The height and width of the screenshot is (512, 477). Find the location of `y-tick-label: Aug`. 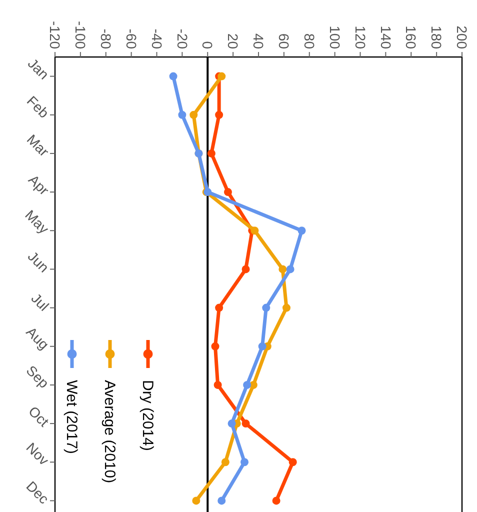

y-tick-label: Aug is located at coordinates (37, 338).